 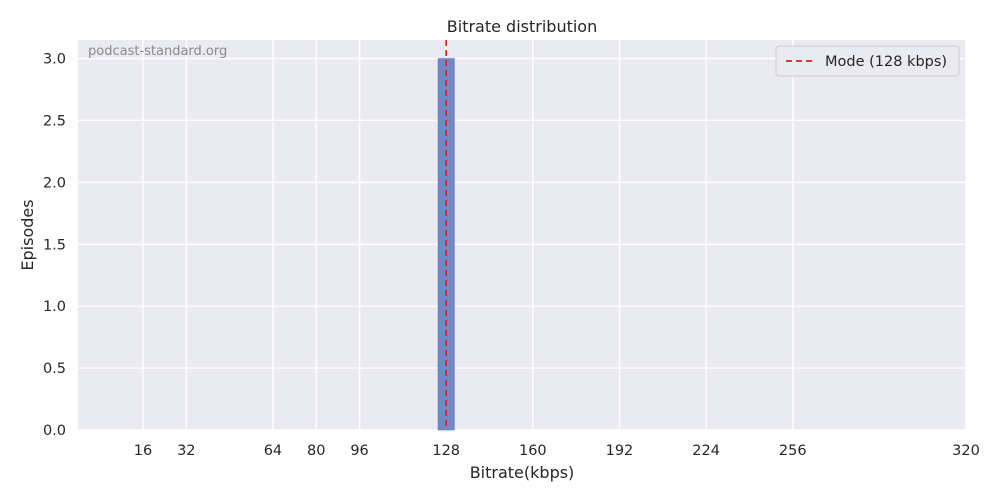 I want to click on legend-mode-label: Mode (128 kbps), so click(x=886, y=62).